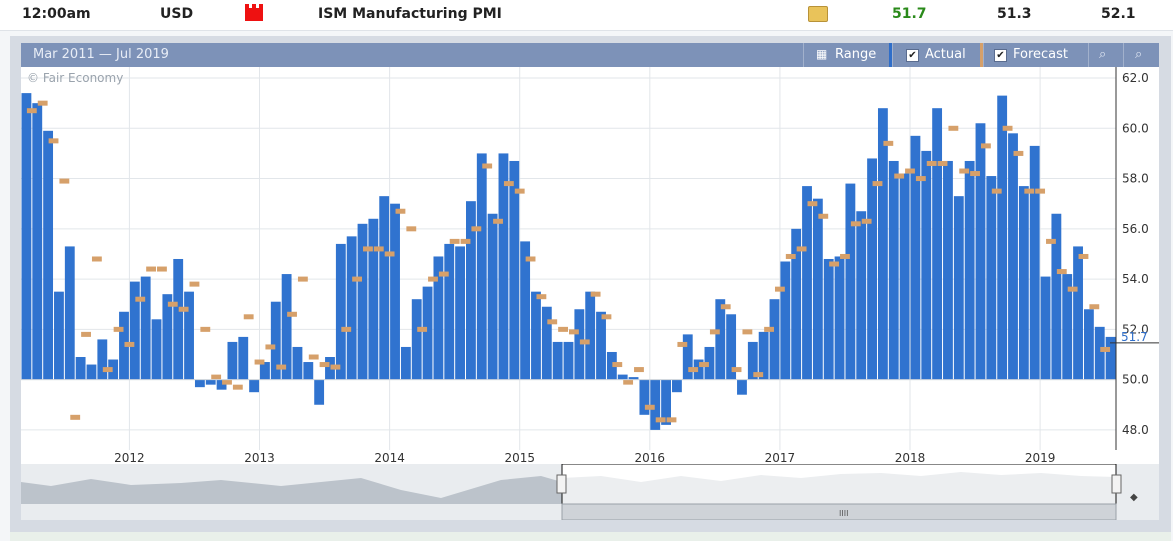 The width and height of the screenshot is (1173, 541). I want to click on scroll-arrows-icon: ◆, so click(1134, 497).